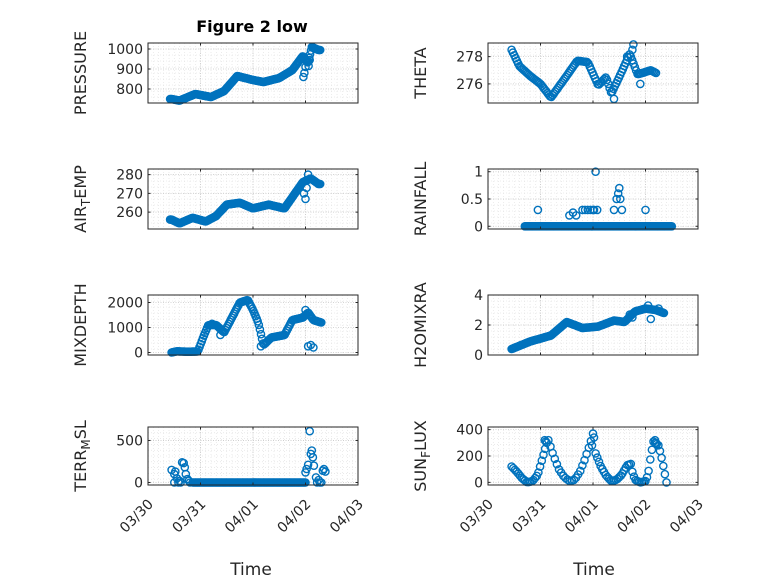 This screenshot has height=583, width=778. Describe the element at coordinates (129, 441) in the screenshot. I see `y-tick-label: 500` at that location.